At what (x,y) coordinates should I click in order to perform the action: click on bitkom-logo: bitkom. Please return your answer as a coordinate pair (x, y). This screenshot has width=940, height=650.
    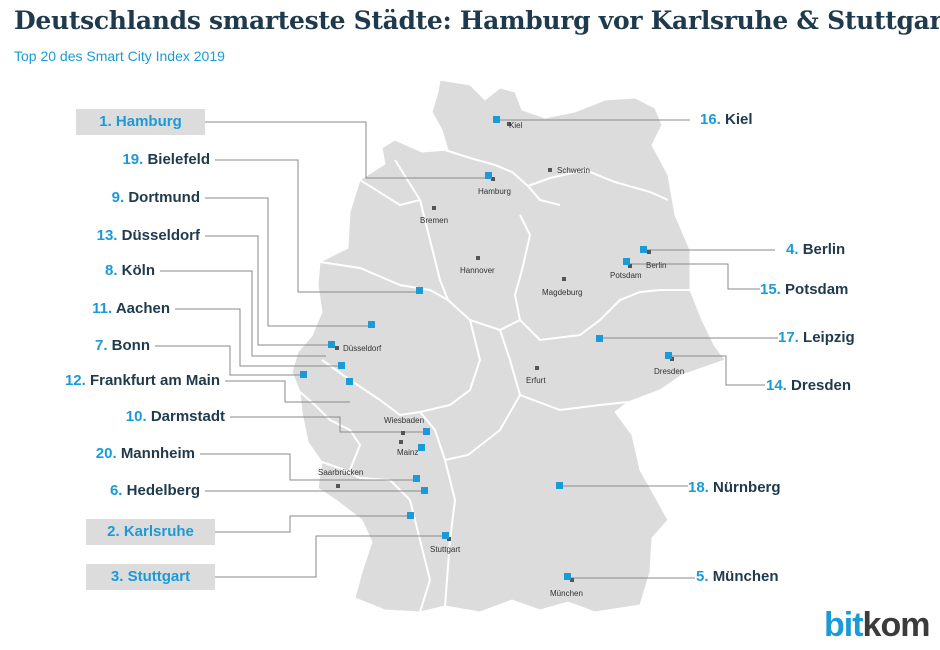
    Looking at the image, I should click on (877, 625).